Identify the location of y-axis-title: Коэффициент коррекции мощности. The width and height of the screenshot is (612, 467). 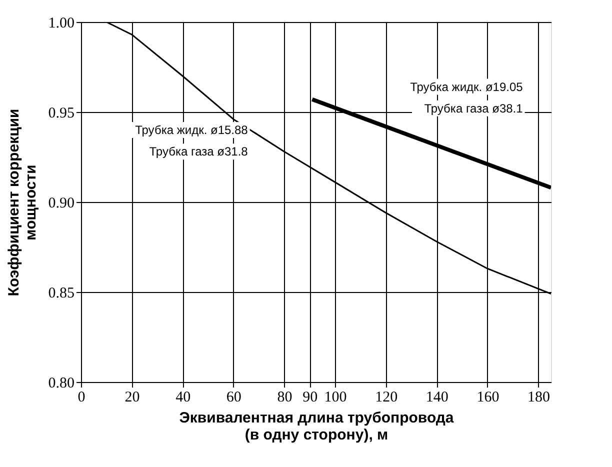
(22, 202).